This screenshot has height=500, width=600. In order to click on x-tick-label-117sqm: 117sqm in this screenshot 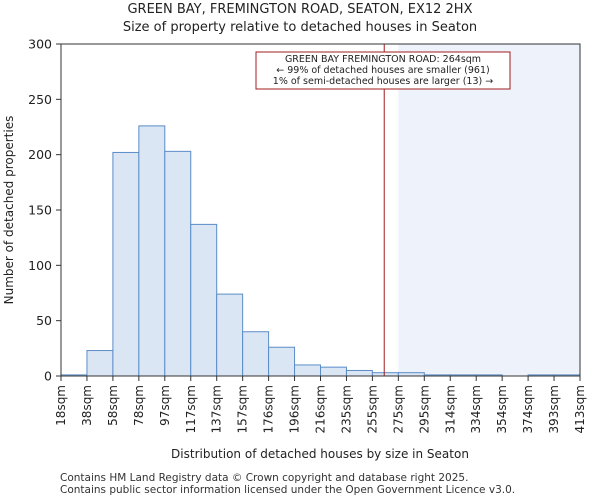, I will do `click(191, 409)`.